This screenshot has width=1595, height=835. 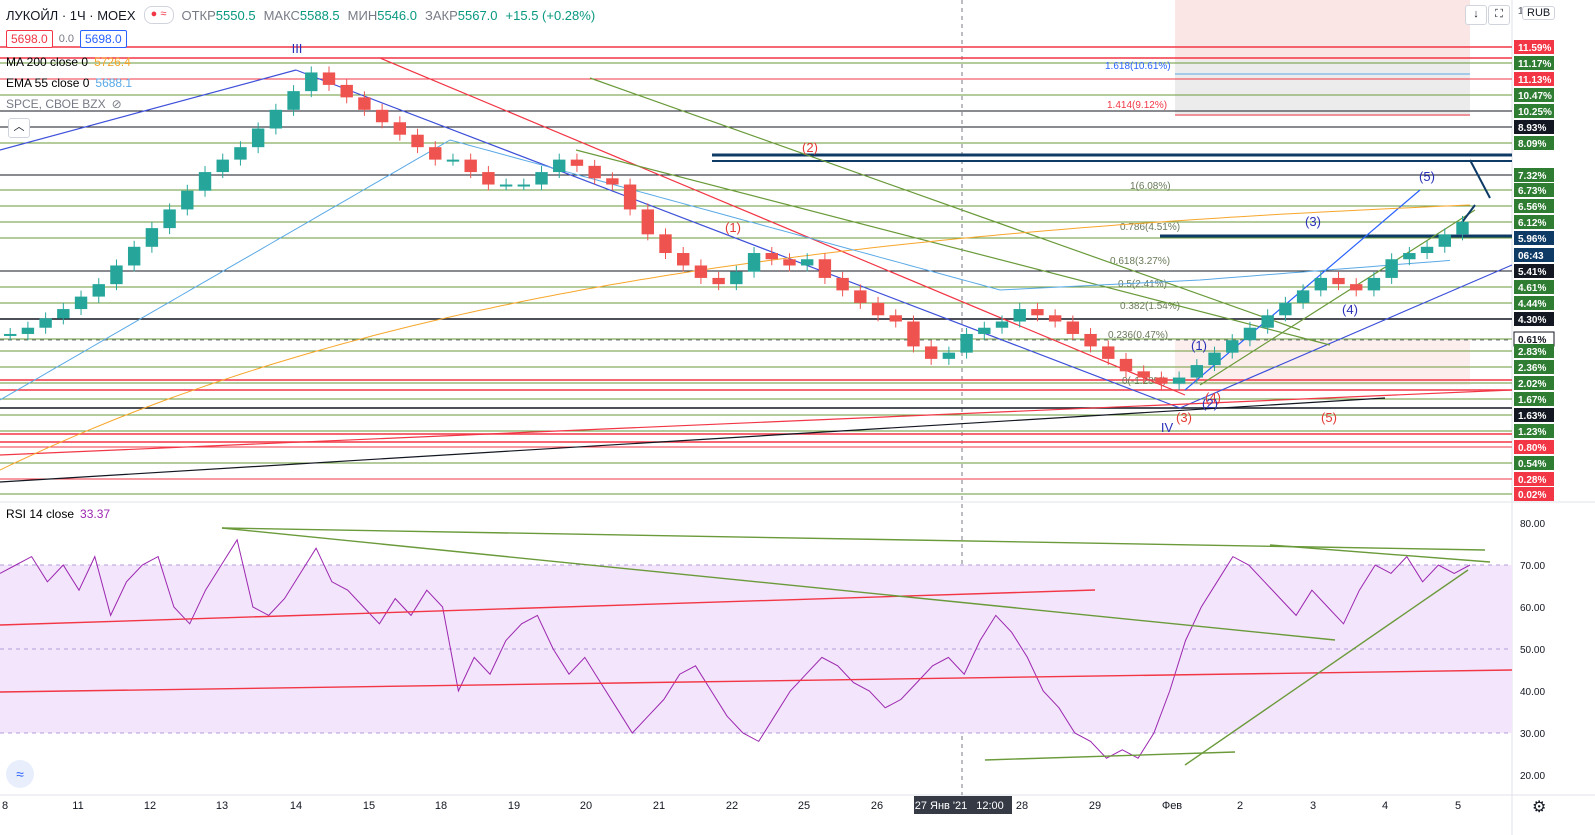 What do you see at coordinates (71, 15) in the screenshot?
I see `symbol-title: ЛУКОЙЛ · 1Ч · MOEX` at bounding box center [71, 15].